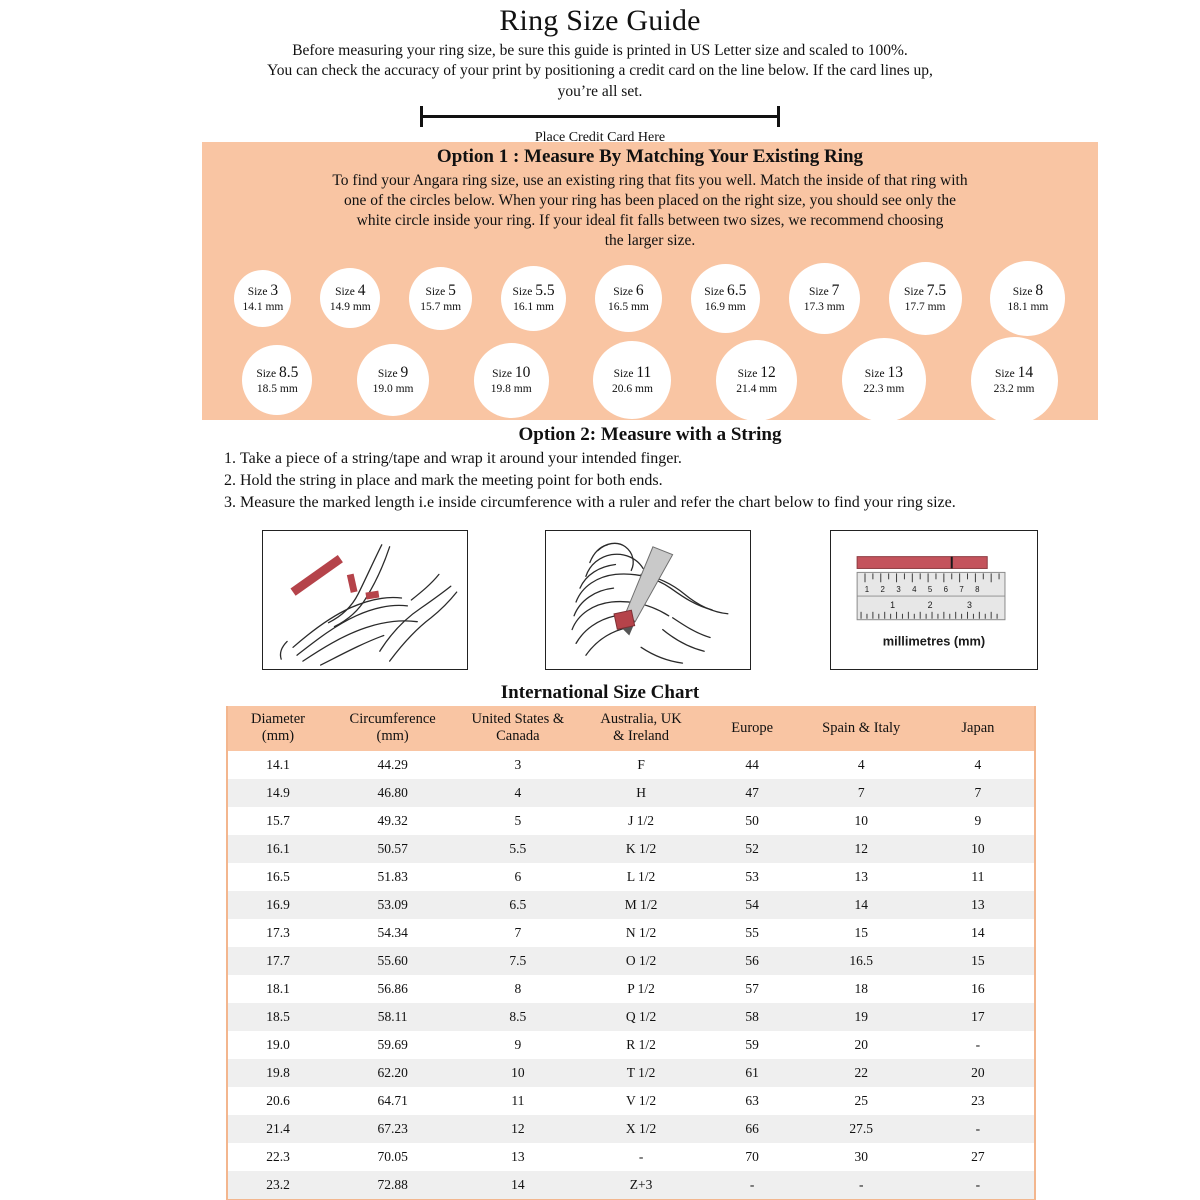  What do you see at coordinates (757, 389) in the screenshot?
I see `ring-diameter-label: 21.4 mm` at bounding box center [757, 389].